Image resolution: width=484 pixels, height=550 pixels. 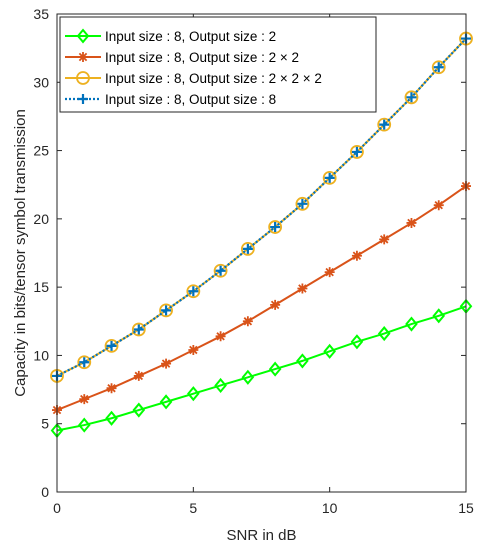 What do you see at coordinates (466, 508) in the screenshot?
I see `x-tick-label: 15` at bounding box center [466, 508].